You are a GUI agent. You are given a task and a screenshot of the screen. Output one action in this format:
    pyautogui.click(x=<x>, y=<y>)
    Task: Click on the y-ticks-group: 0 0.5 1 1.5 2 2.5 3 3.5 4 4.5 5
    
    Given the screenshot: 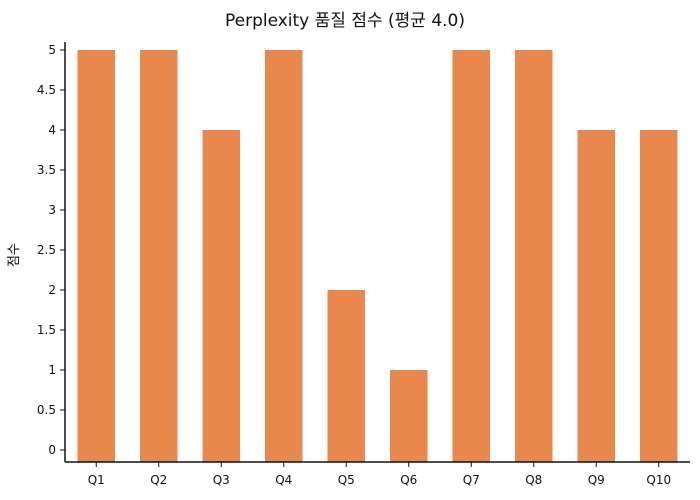 What is the action you would take?
    pyautogui.click(x=51, y=250)
    